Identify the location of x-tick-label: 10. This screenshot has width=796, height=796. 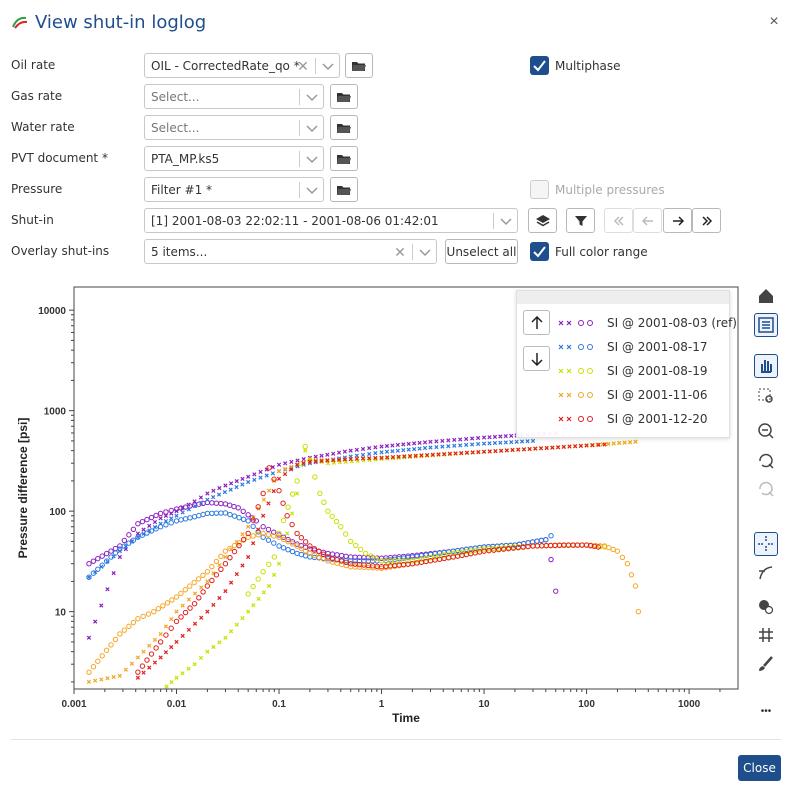
(484, 704).